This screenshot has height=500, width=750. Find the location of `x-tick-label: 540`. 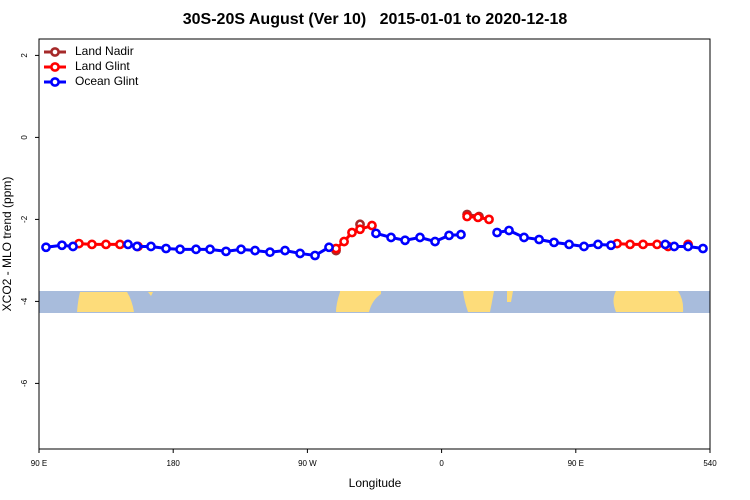

x-tick-label: 540 is located at coordinates (710, 463).